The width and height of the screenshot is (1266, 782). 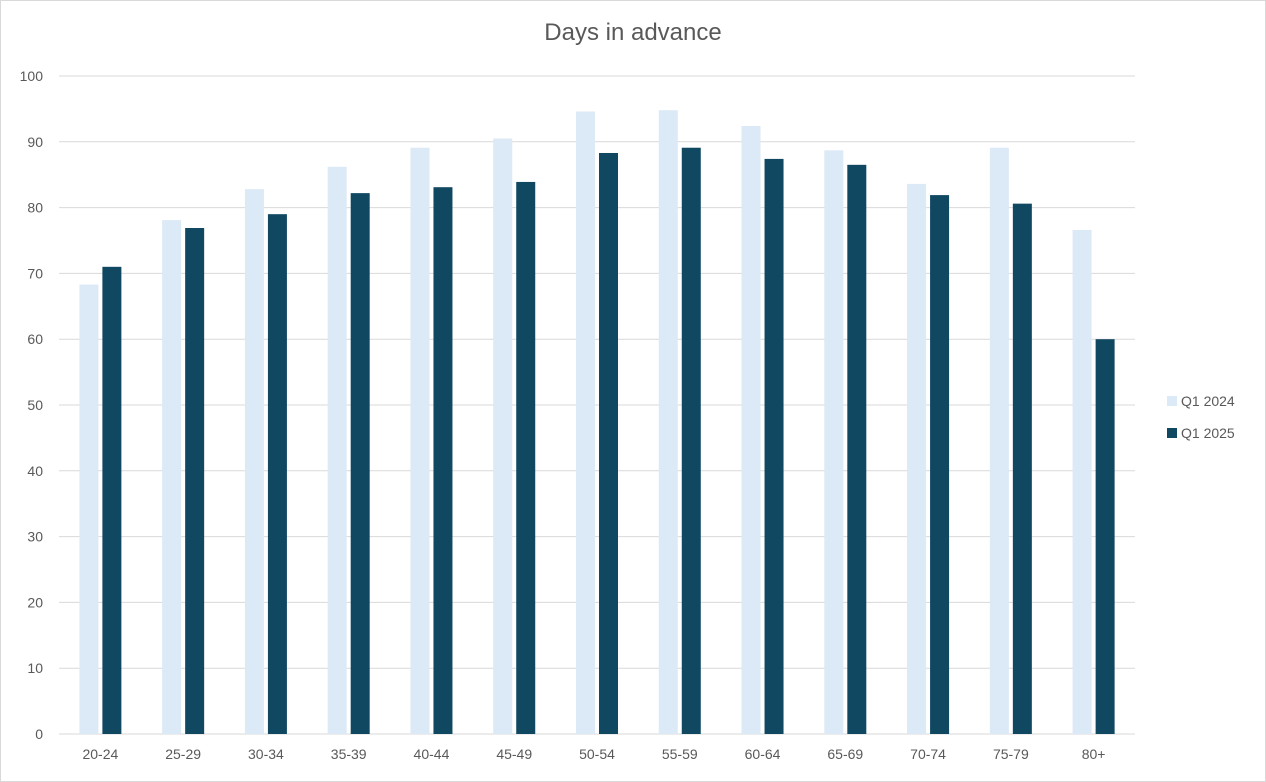 I want to click on legend-item-q1-2024: Q1 2024, so click(x=1201, y=401).